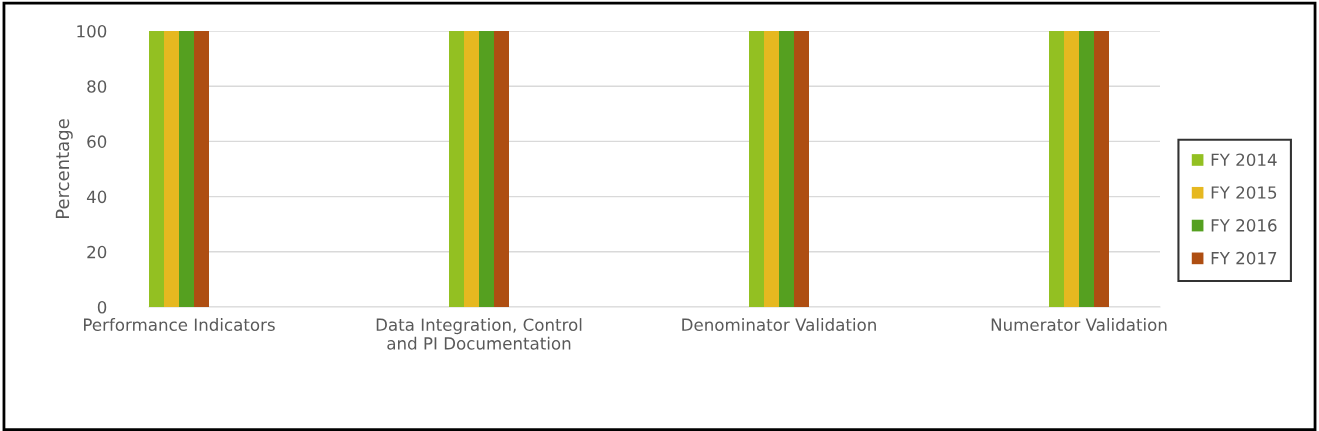 The image size is (1319, 431). I want to click on x-tick-label: Performance Indicators, so click(179, 325).